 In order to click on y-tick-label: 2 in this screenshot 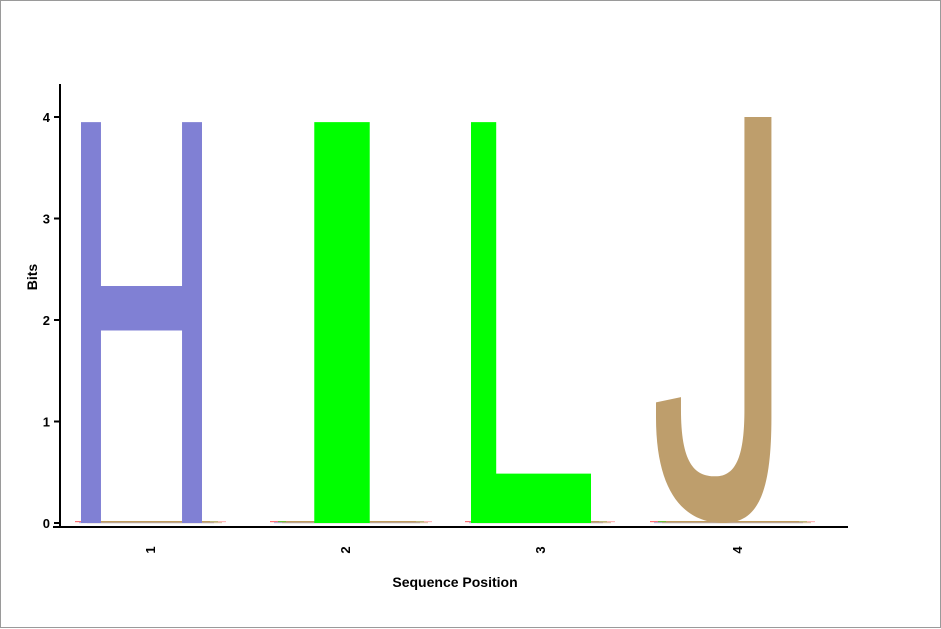, I will do `click(46, 320)`.